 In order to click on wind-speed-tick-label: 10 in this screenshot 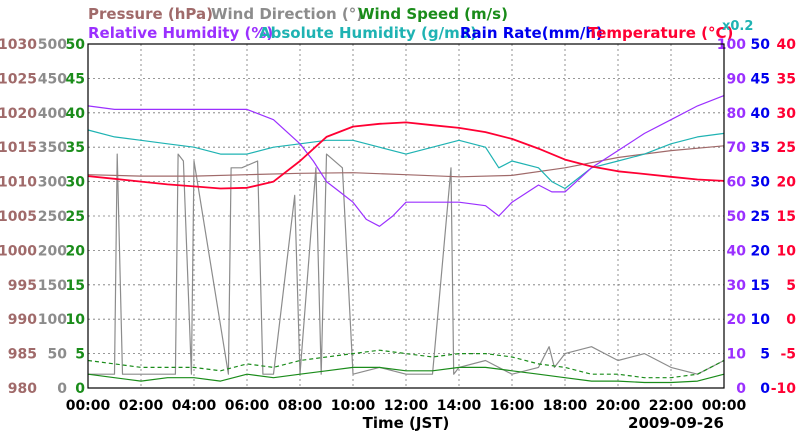, I will do `click(76, 320)`.